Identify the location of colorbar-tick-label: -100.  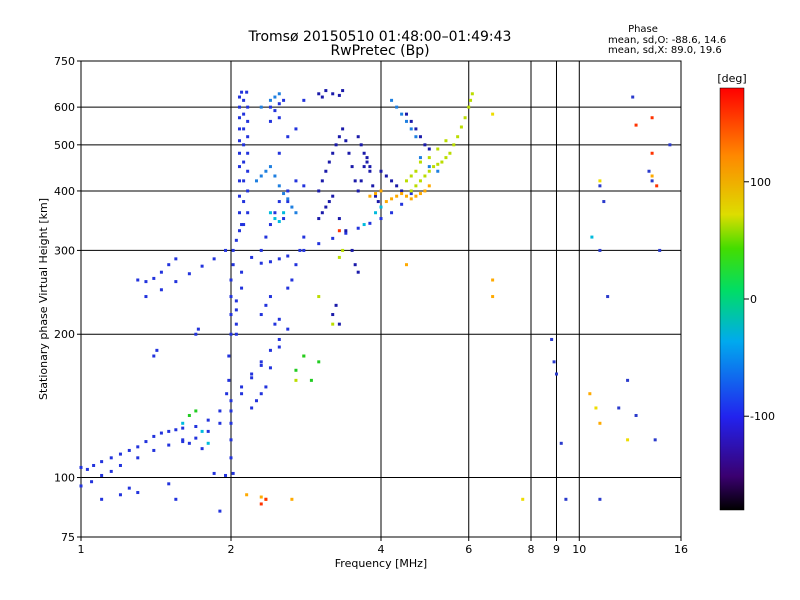
(762, 416).